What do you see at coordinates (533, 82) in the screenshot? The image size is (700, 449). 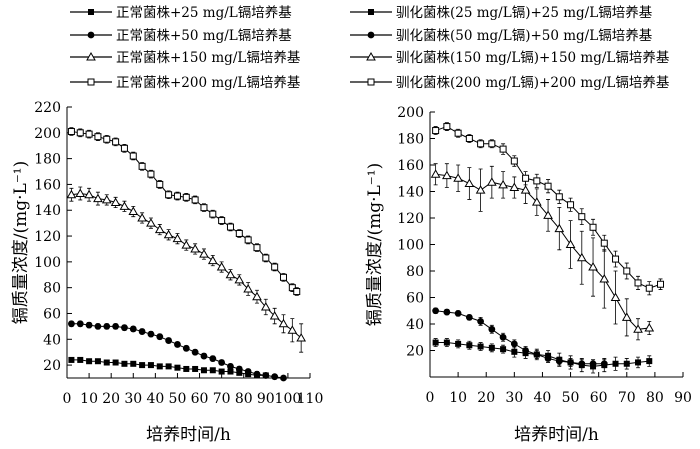 I see `legend-label: 驯化菌株(200 mg/L镉)+200 mg/L镉培养基` at bounding box center [533, 82].